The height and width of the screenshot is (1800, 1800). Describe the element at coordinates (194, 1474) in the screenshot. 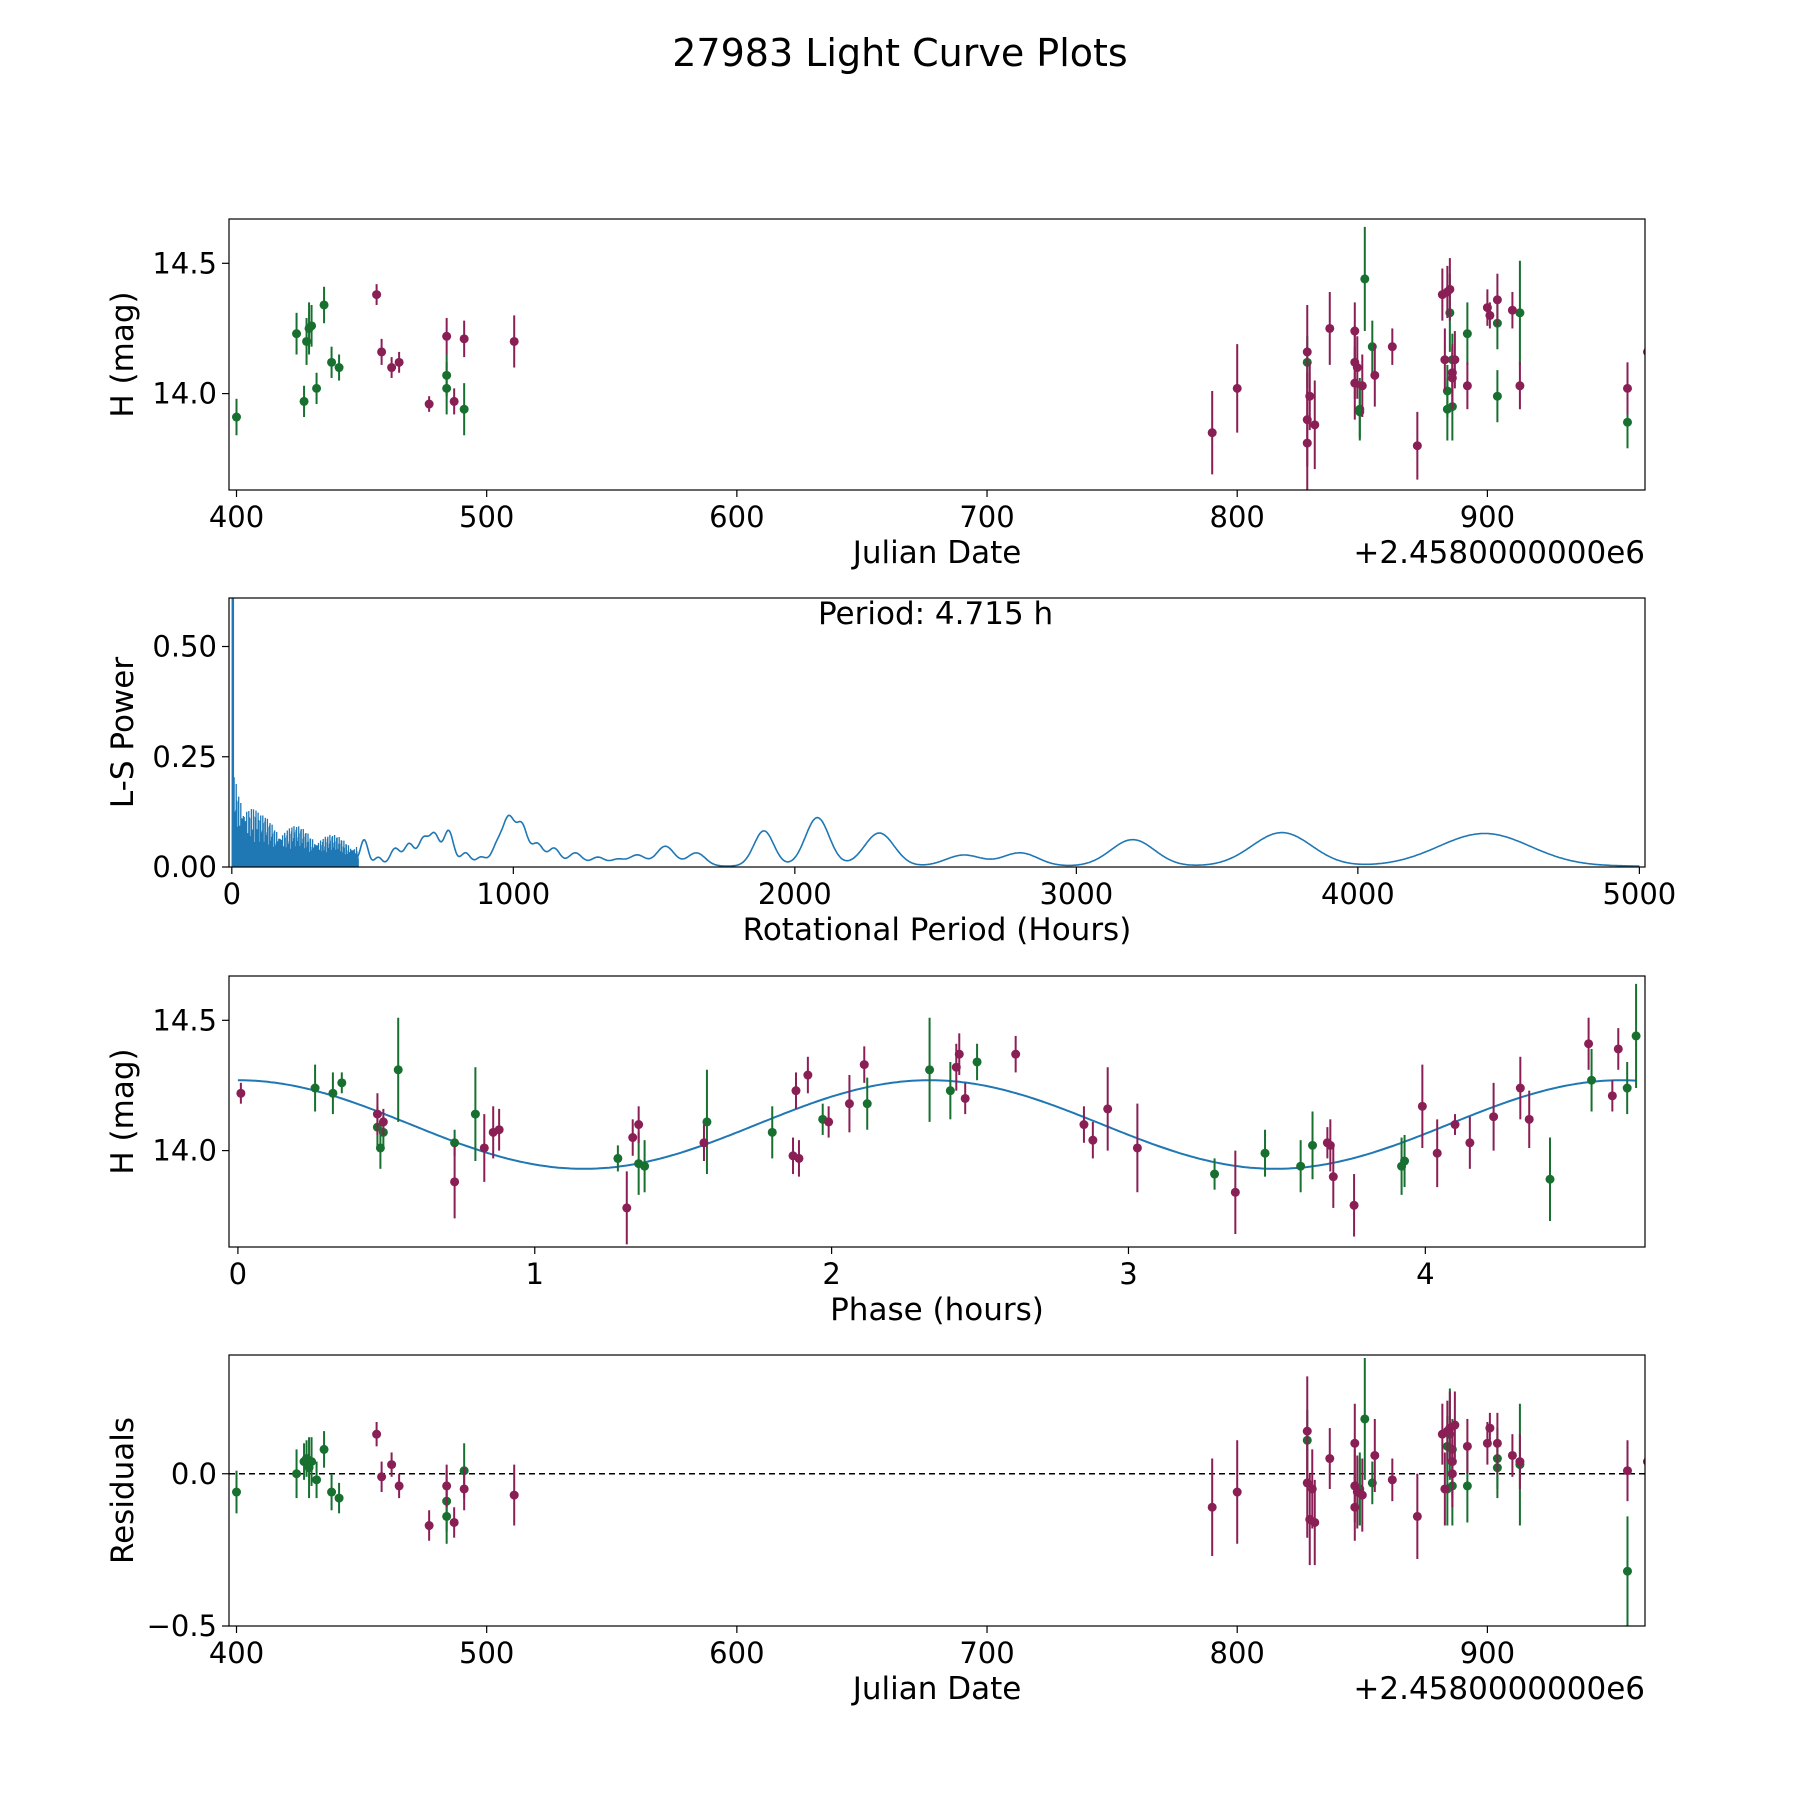

I see `y-tick-label: 0.0` at that location.